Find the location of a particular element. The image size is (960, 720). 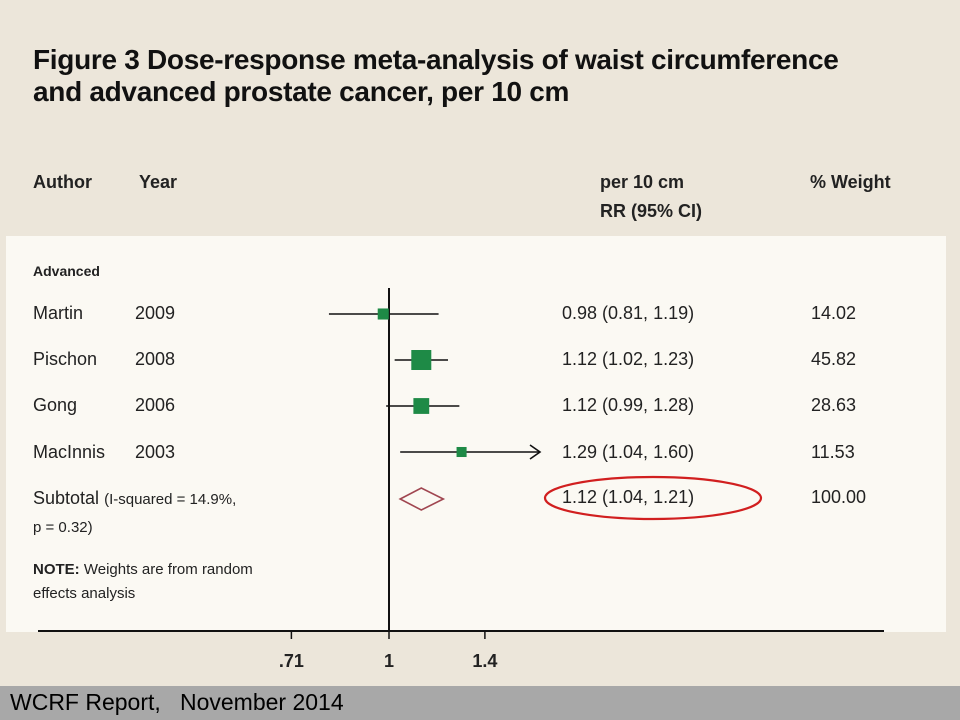

highlight-ellipse is located at coordinates (653, 498).